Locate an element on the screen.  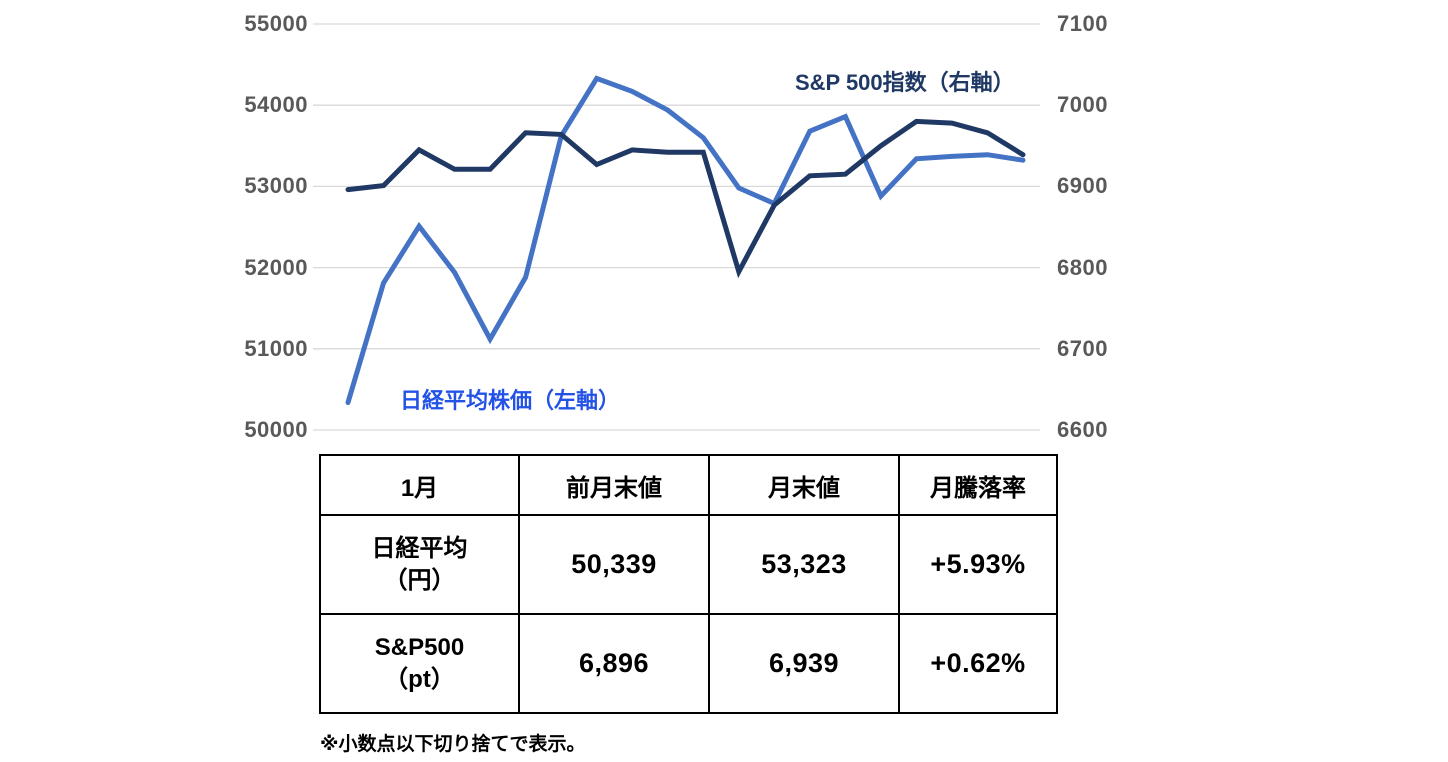
table-header-cell: 月騰落率 is located at coordinates (978, 485).